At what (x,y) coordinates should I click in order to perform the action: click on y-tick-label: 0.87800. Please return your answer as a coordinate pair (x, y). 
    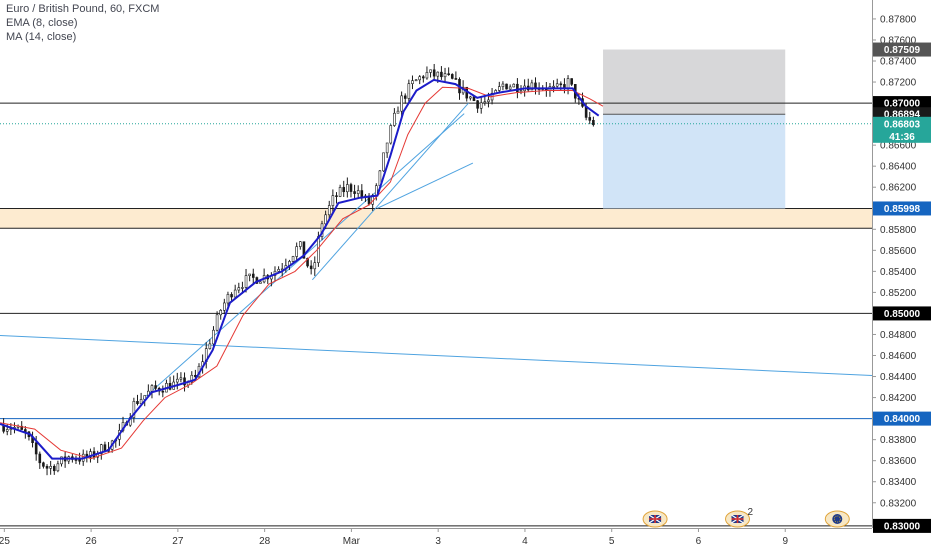
    Looking at the image, I should click on (898, 19).